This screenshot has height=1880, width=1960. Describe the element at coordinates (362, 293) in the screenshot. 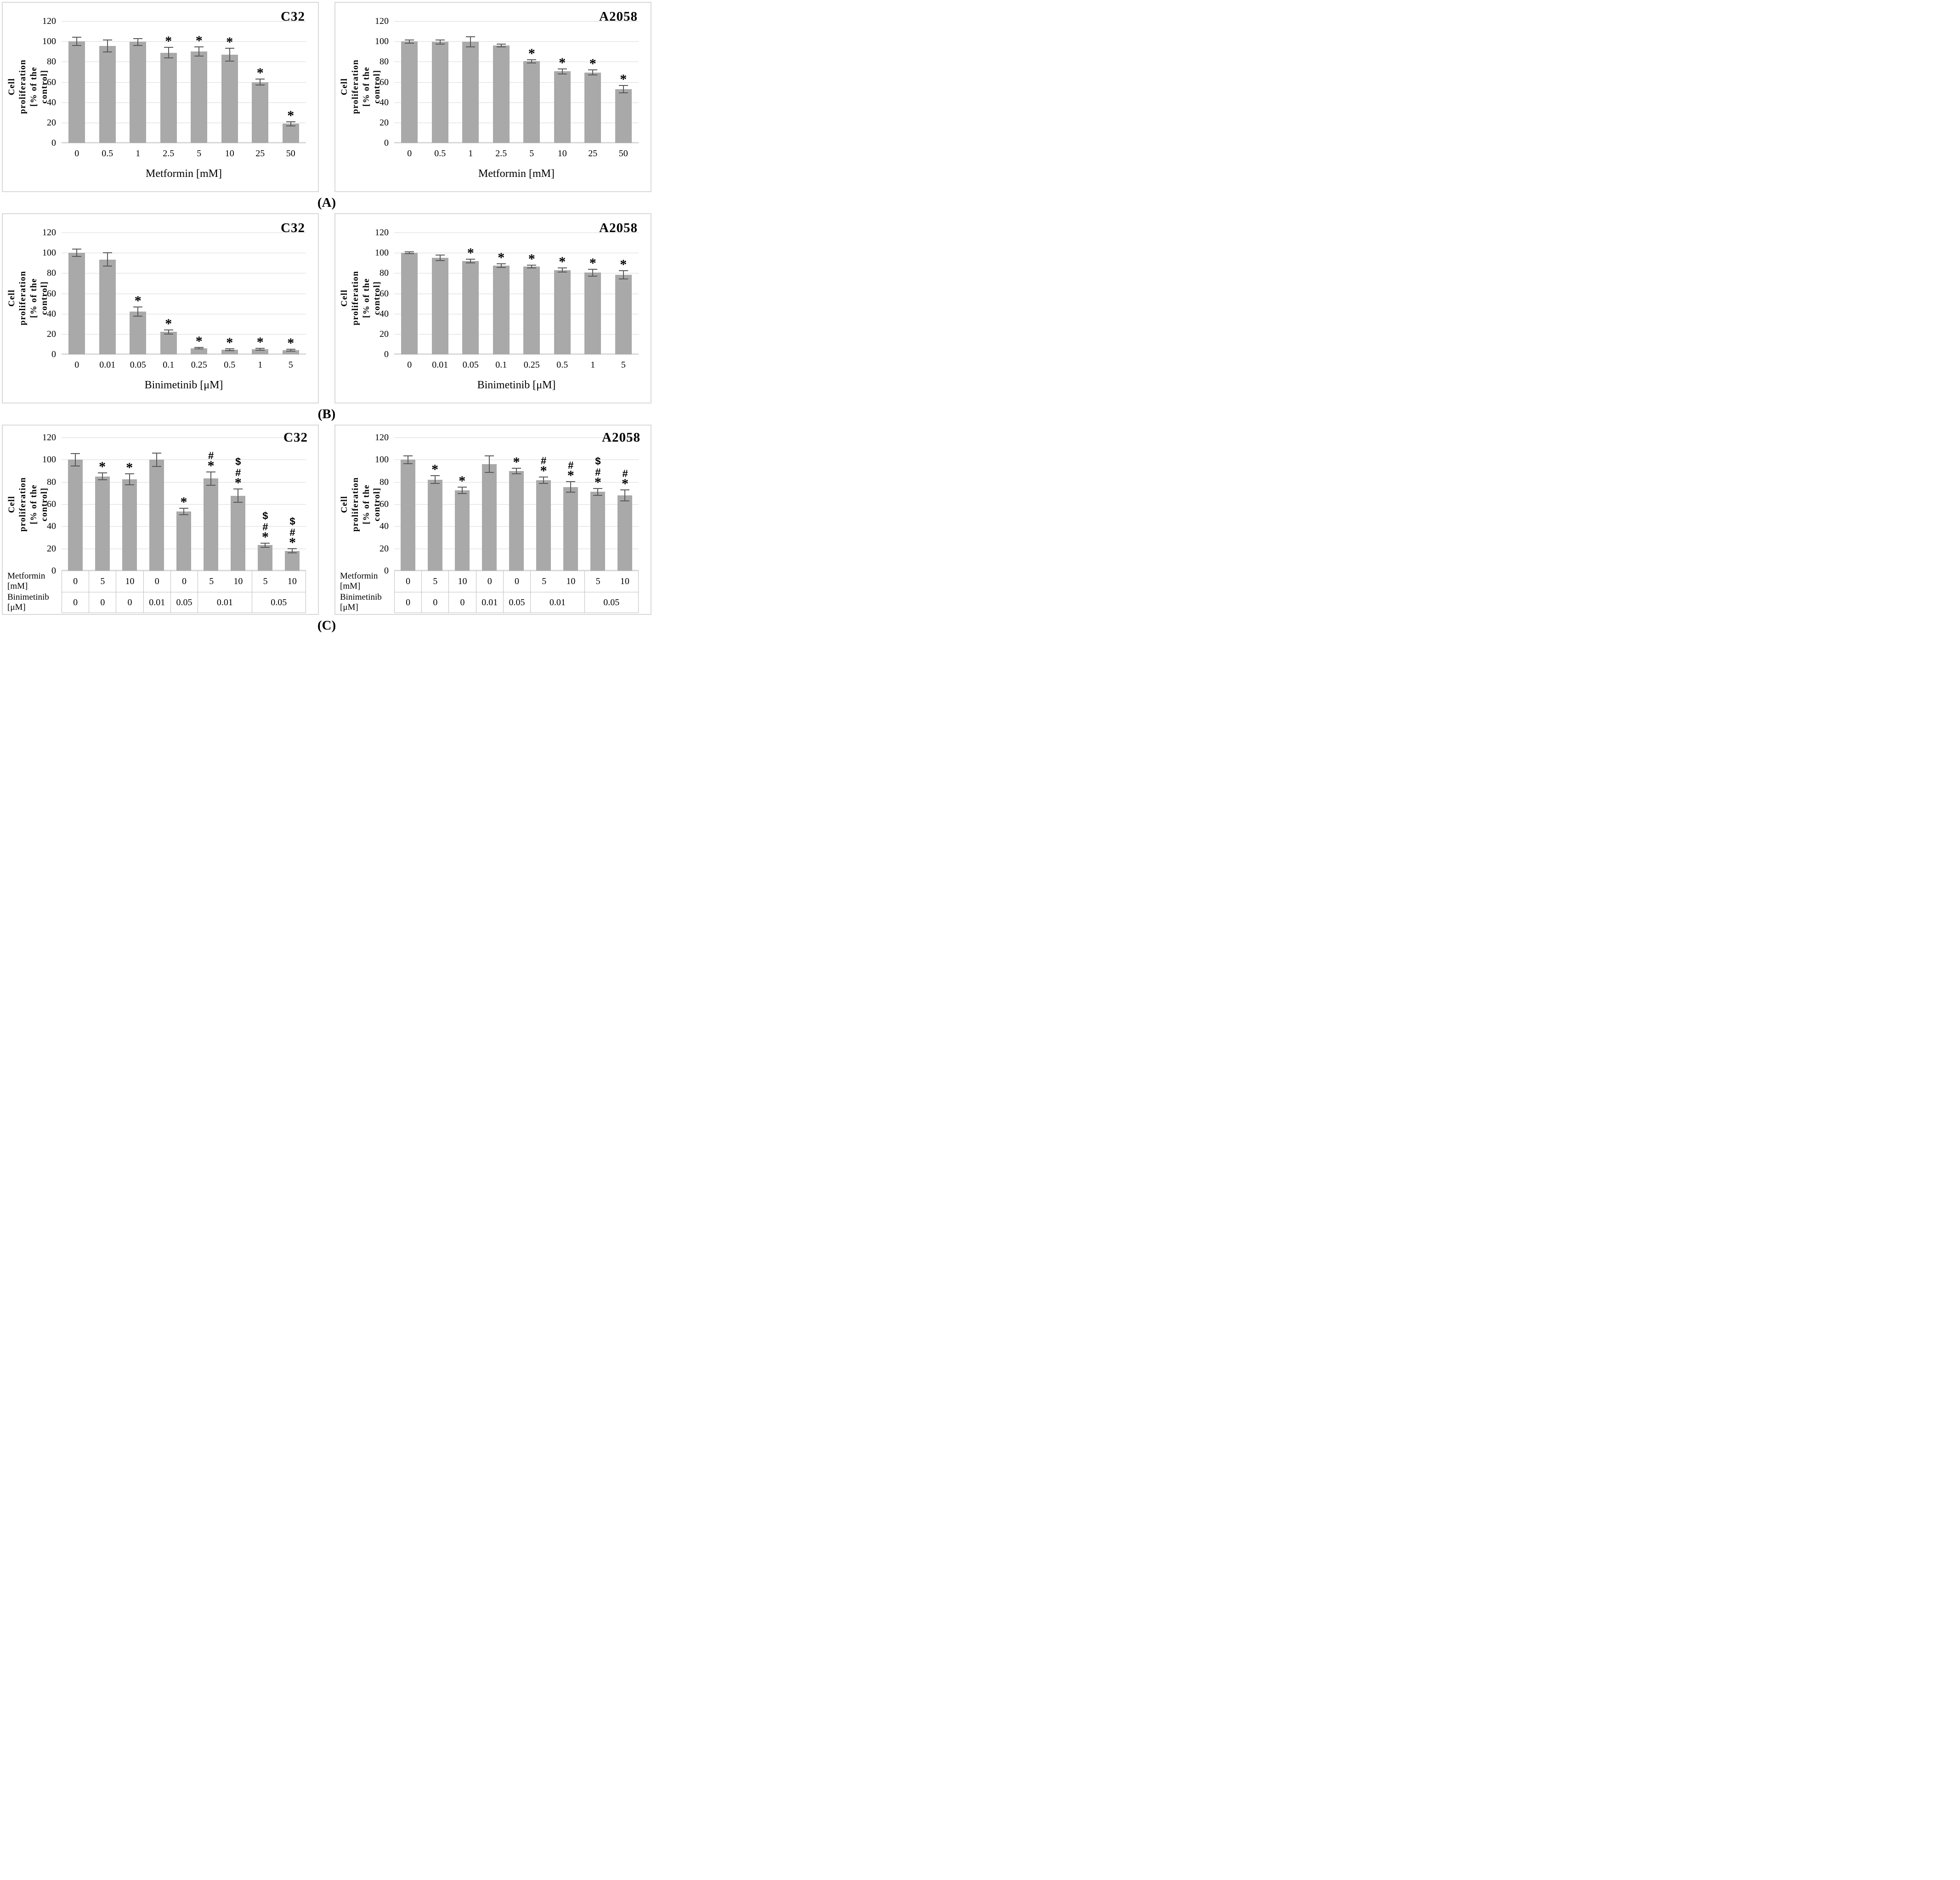

I see `y-axis-tick-labels: 0 20 40 60 80 100 120` at that location.